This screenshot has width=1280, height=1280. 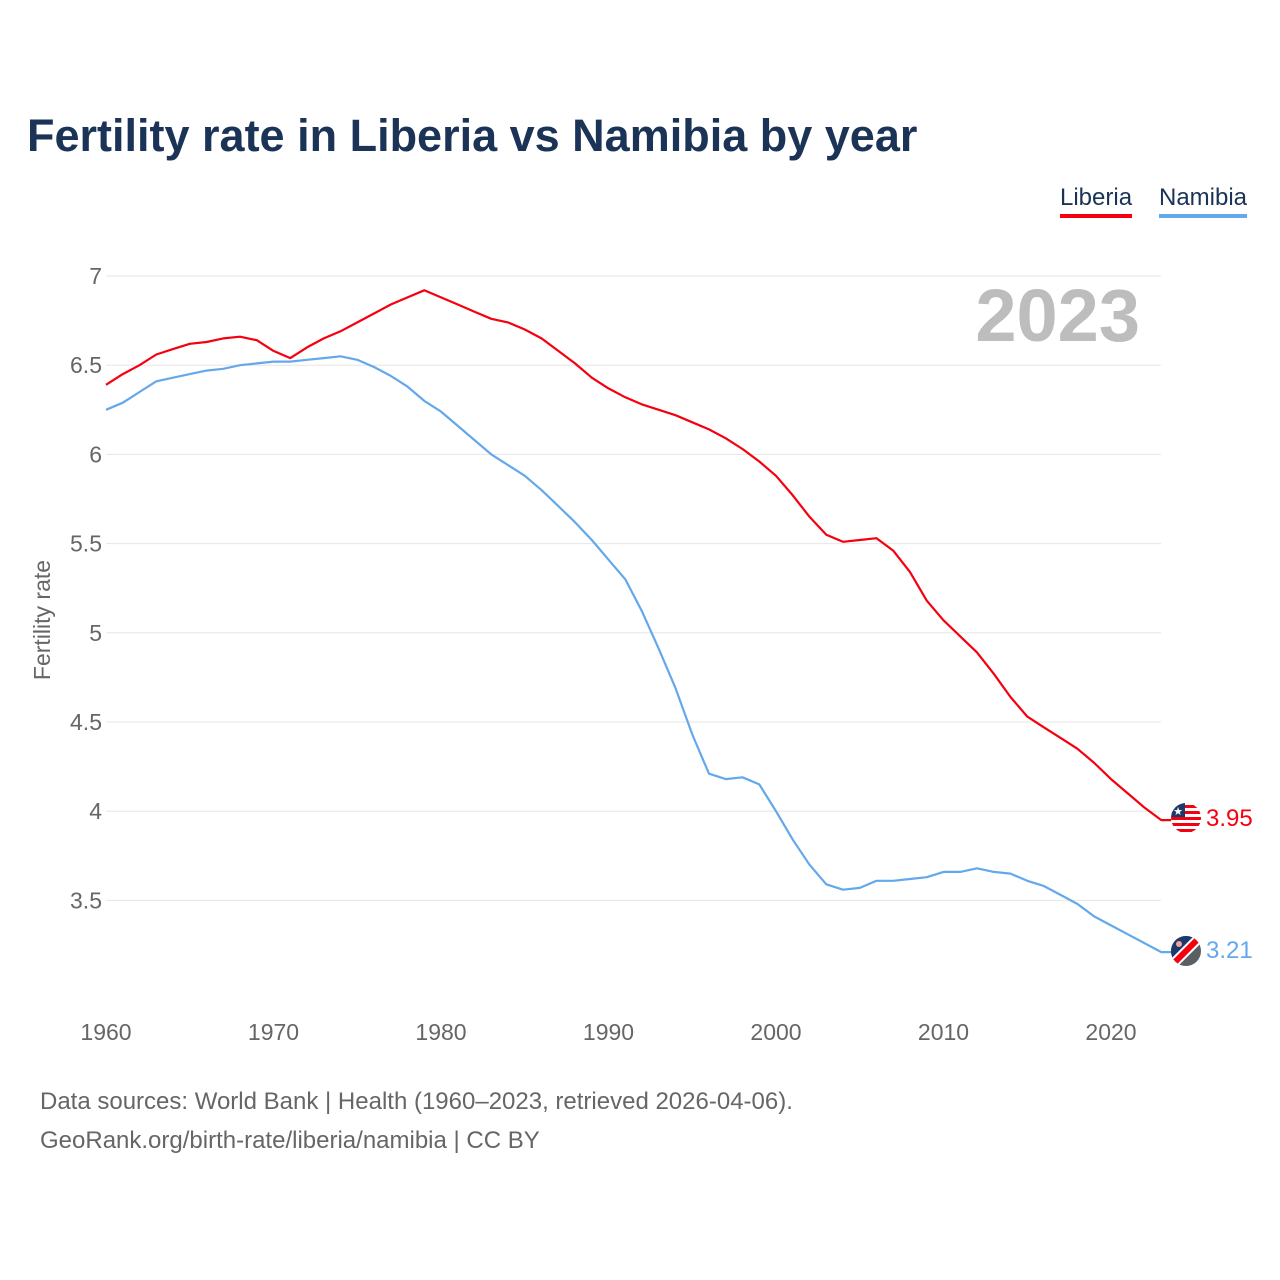 What do you see at coordinates (1110, 1032) in the screenshot?
I see `x-tick-label: 2020` at bounding box center [1110, 1032].